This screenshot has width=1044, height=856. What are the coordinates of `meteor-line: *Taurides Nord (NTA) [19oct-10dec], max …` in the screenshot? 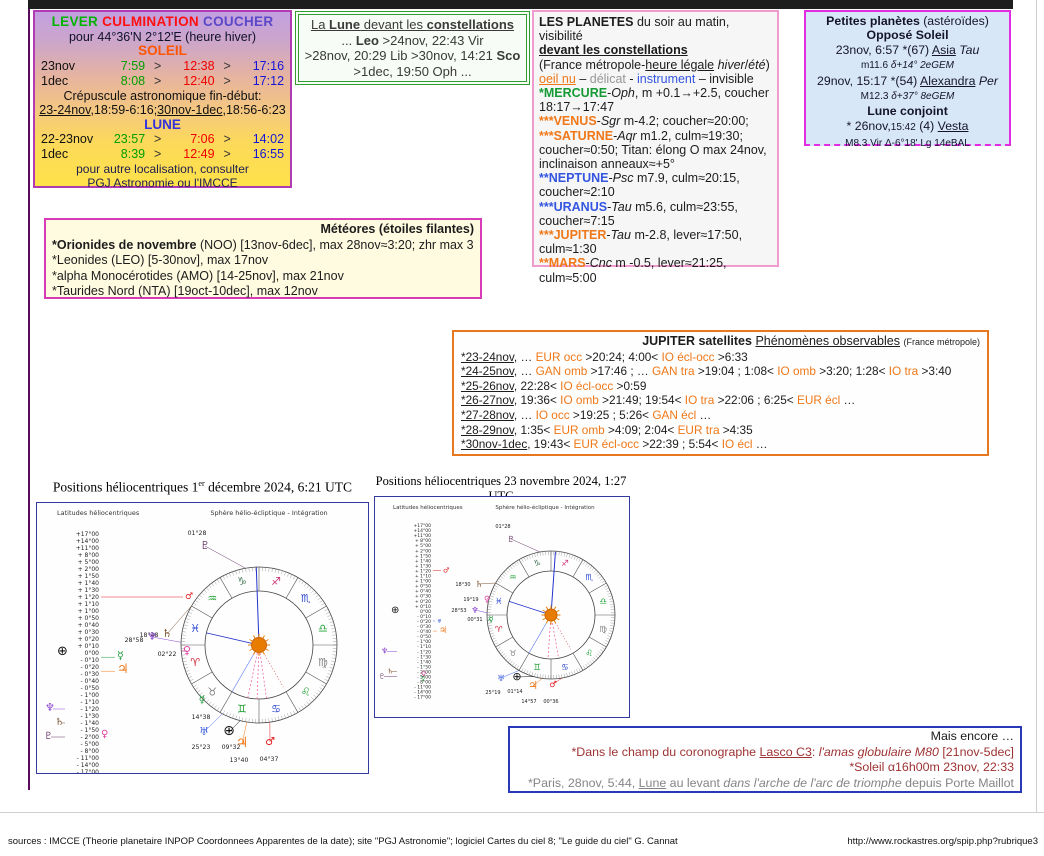 It's located at (185, 291).